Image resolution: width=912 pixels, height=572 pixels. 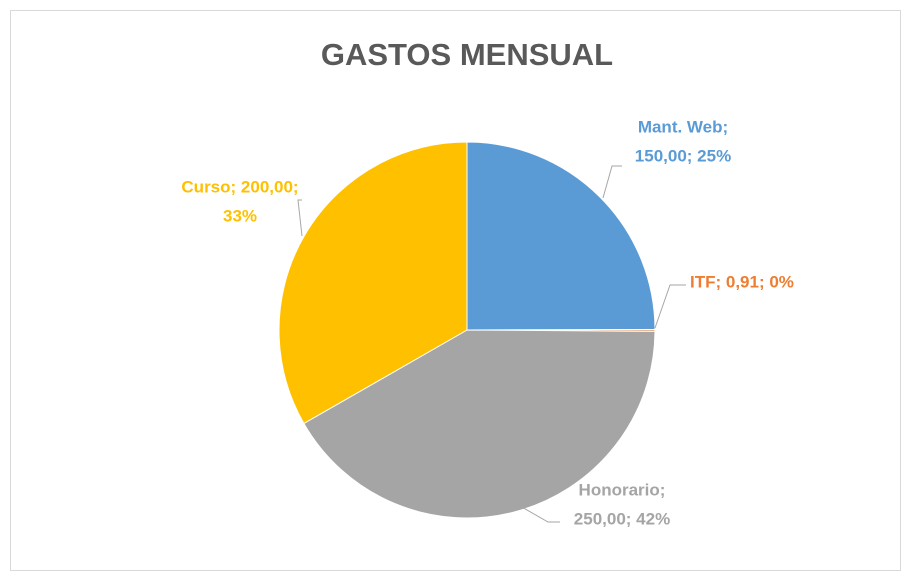 I want to click on chart-title: GASTOS MENSUAL, so click(x=467, y=54).